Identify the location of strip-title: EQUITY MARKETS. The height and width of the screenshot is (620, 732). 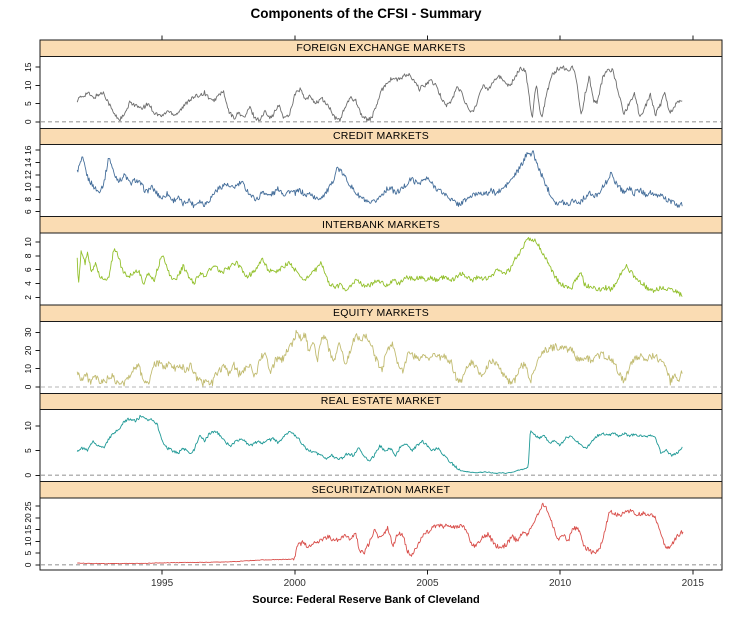
(381, 313).